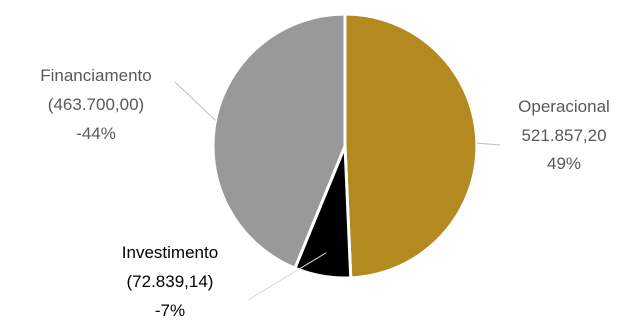 Image resolution: width=642 pixels, height=323 pixels. Describe the element at coordinates (195, 101) in the screenshot. I see `leader-line-financiamento` at that location.